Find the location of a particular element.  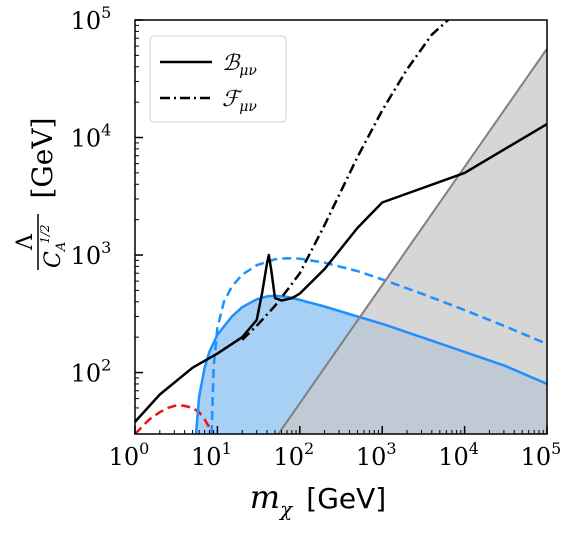

x-tick-label: 10⁵ is located at coordinates (541, 455).